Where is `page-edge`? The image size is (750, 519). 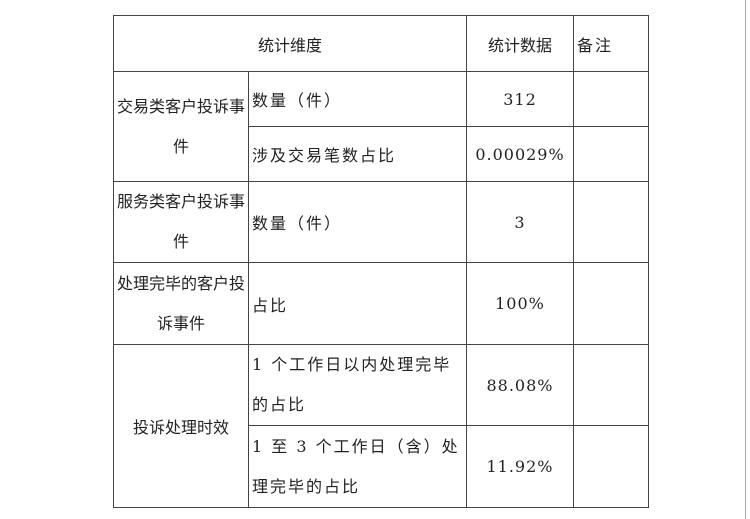
page-edge is located at coordinates (745, 259).